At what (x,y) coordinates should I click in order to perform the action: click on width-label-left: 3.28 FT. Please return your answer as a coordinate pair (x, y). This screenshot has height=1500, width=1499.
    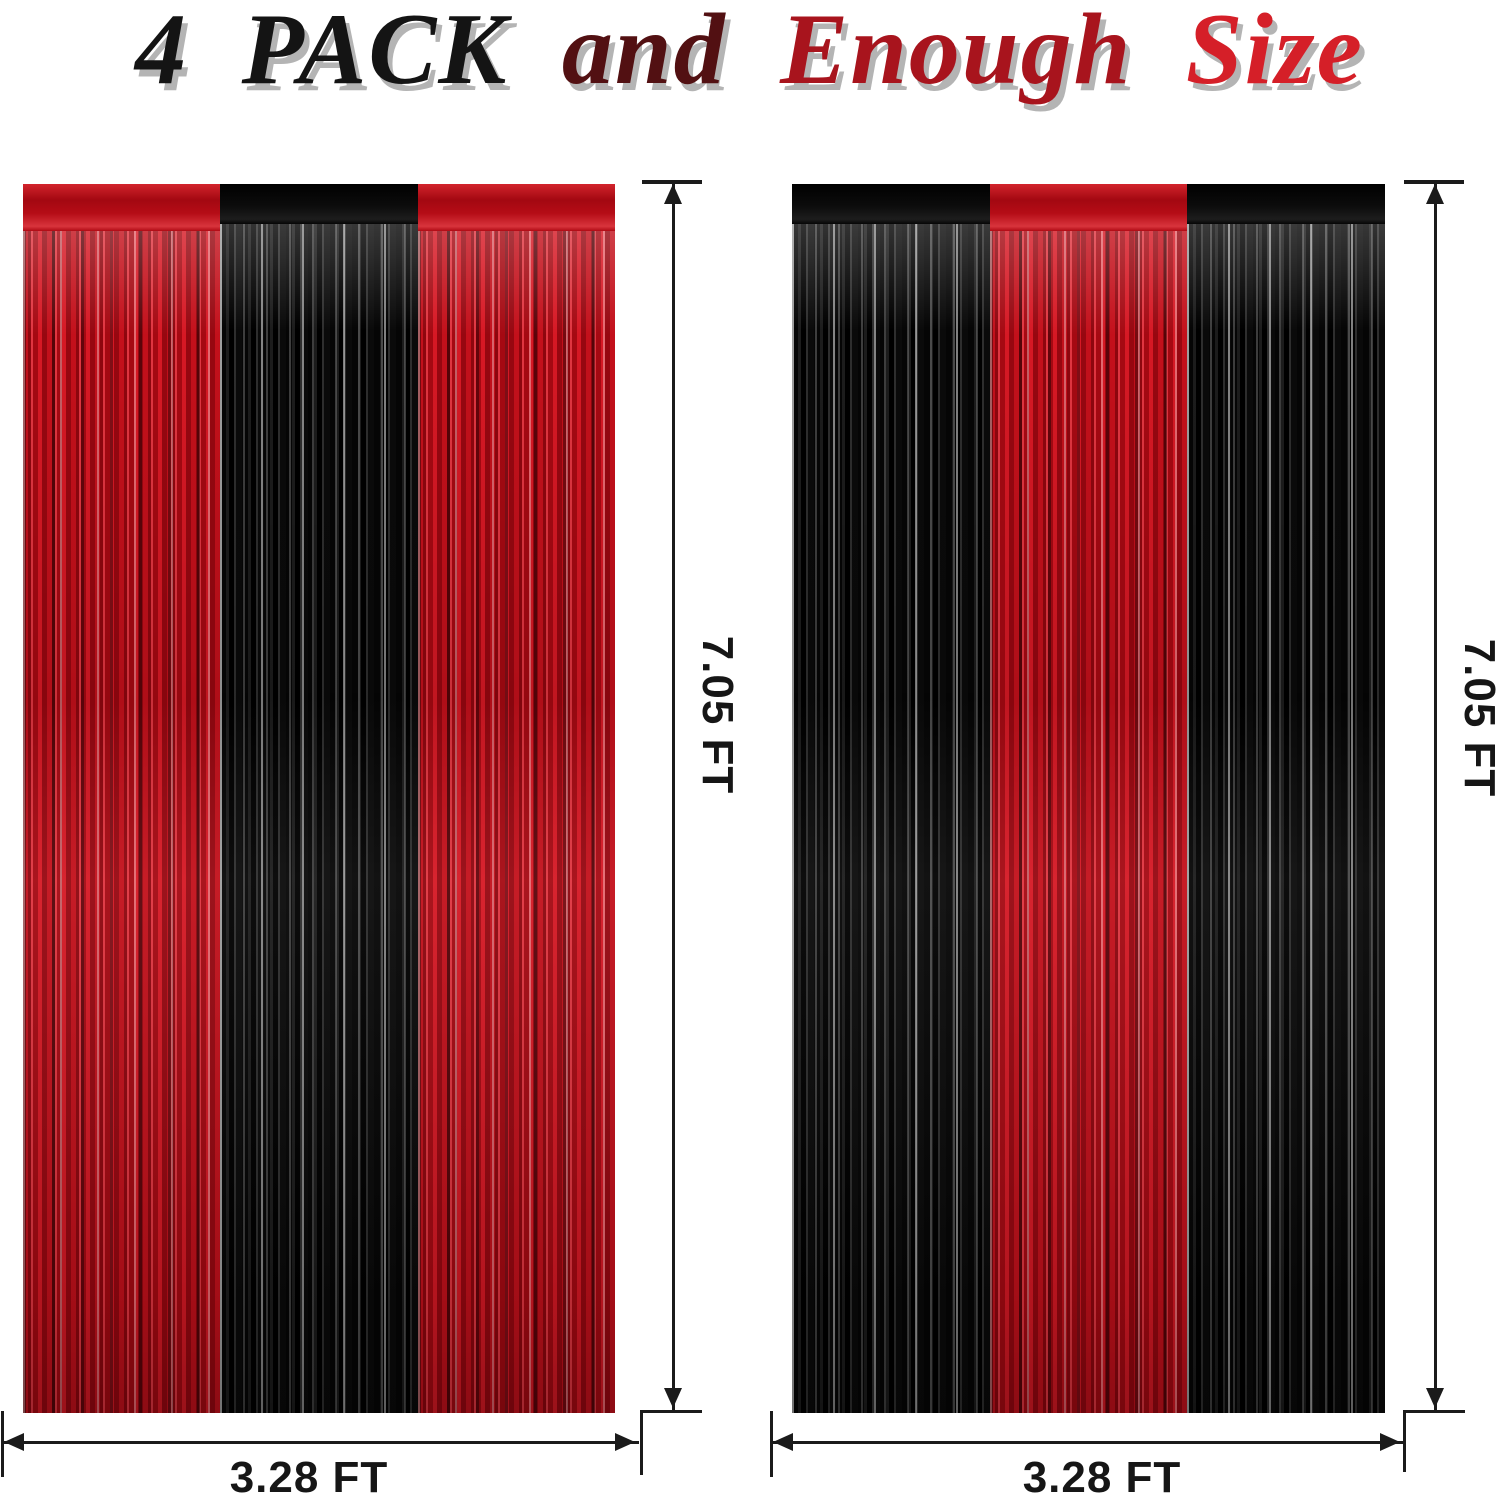
    Looking at the image, I should click on (309, 1476).